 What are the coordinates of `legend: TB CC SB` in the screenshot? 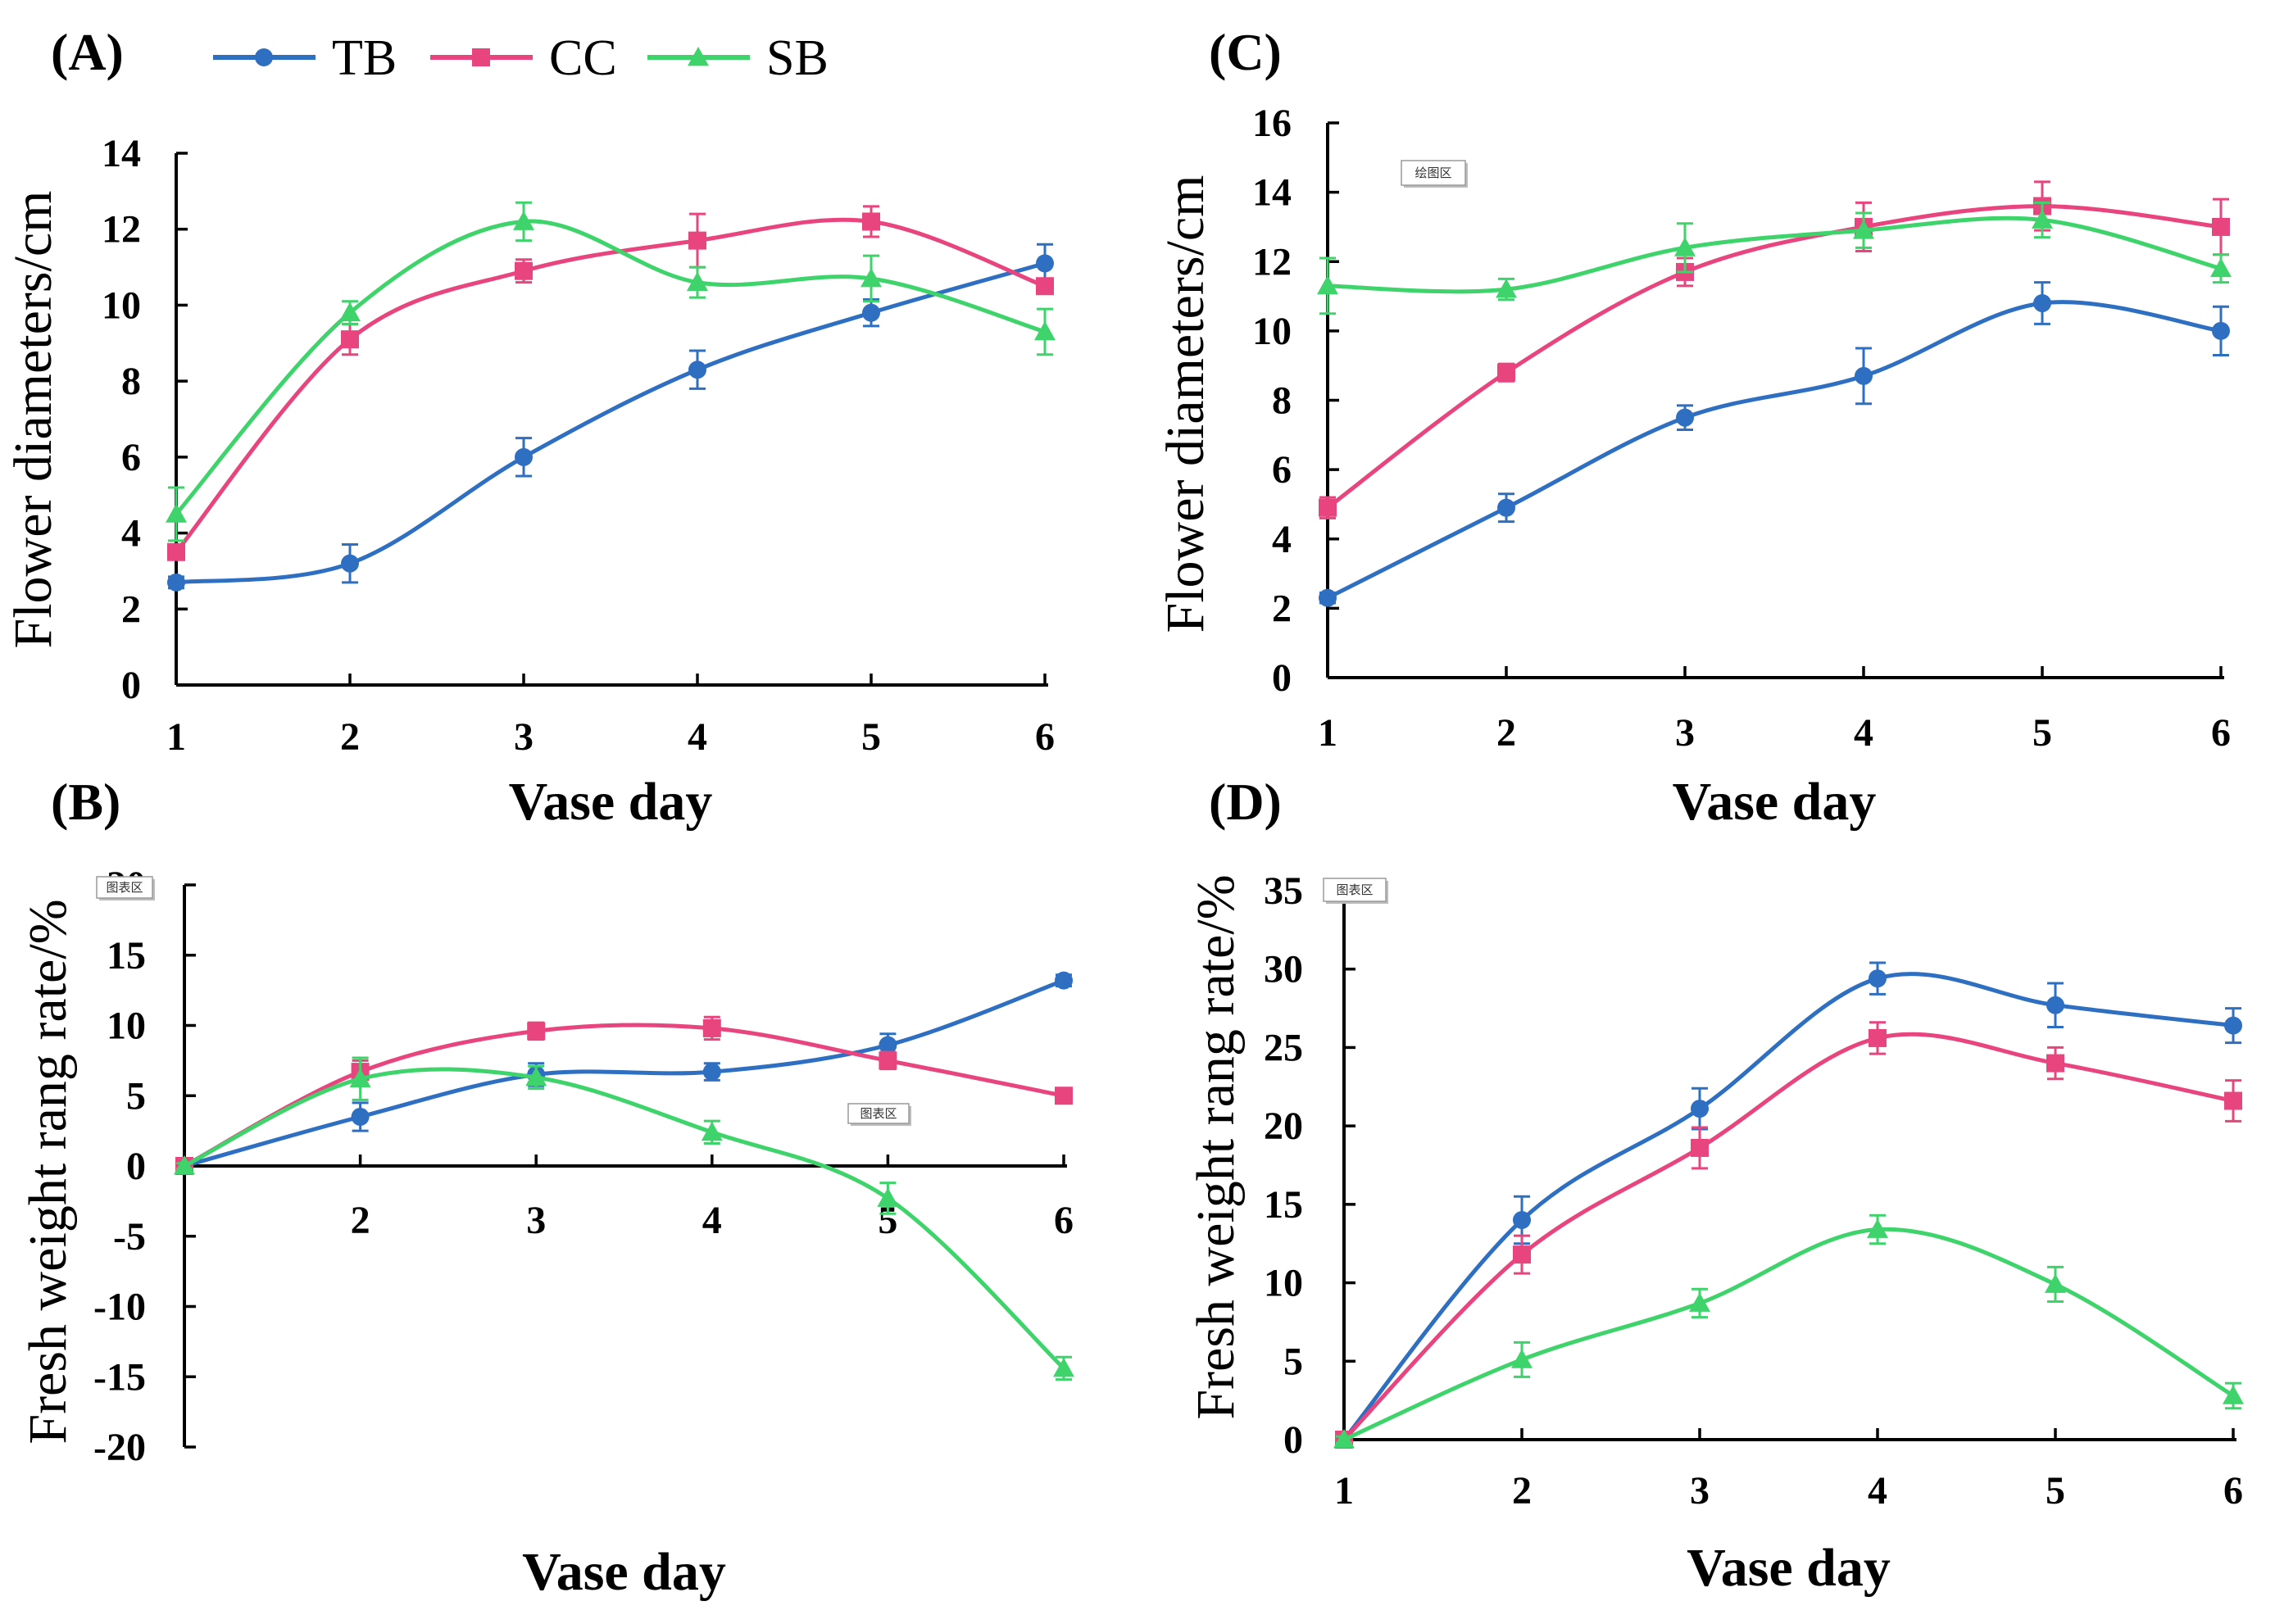 It's located at (521, 58).